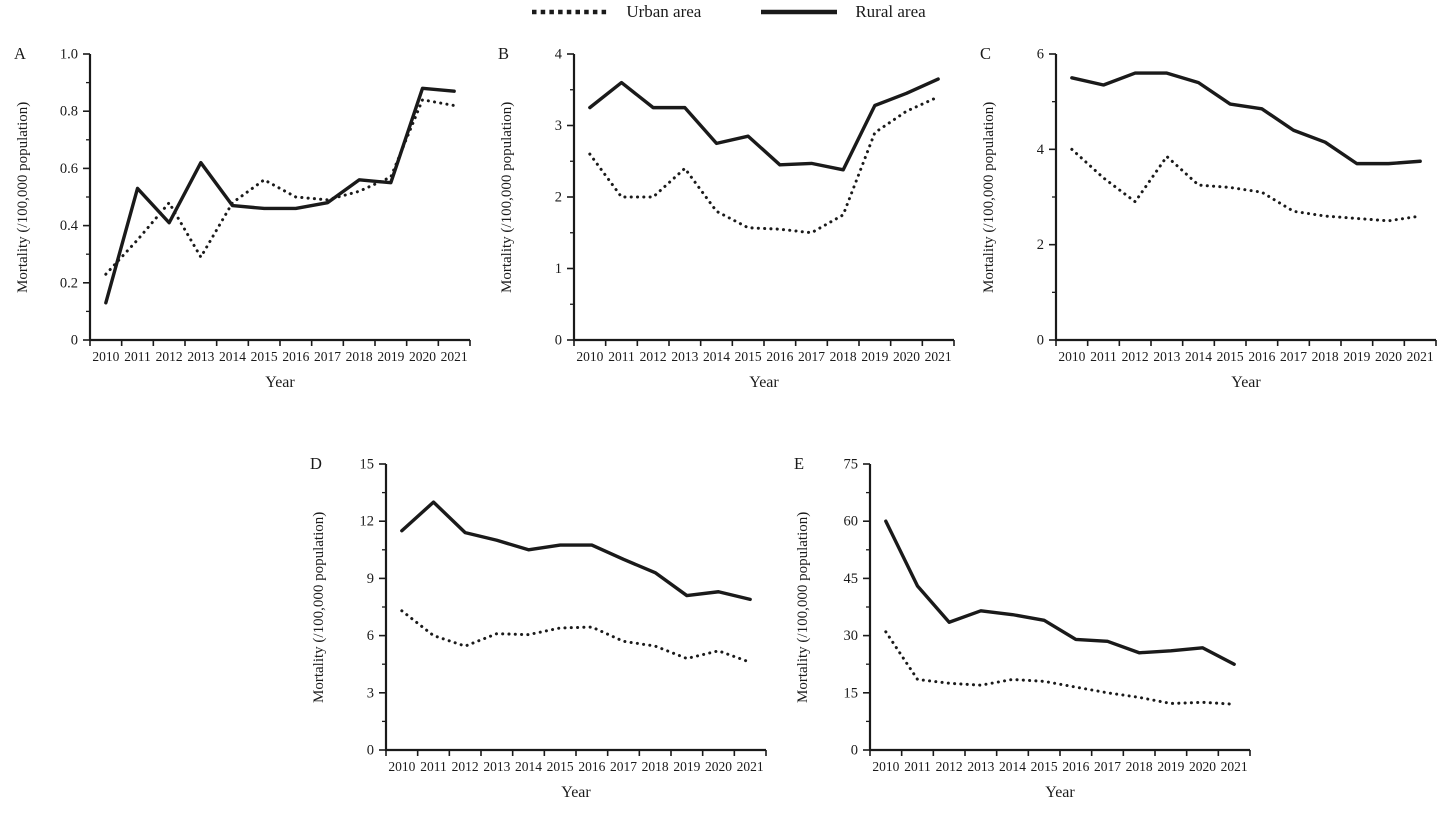 This screenshot has height=814, width=1456. What do you see at coordinates (728, 12) in the screenshot?
I see `legend: Urban area Rural area` at bounding box center [728, 12].